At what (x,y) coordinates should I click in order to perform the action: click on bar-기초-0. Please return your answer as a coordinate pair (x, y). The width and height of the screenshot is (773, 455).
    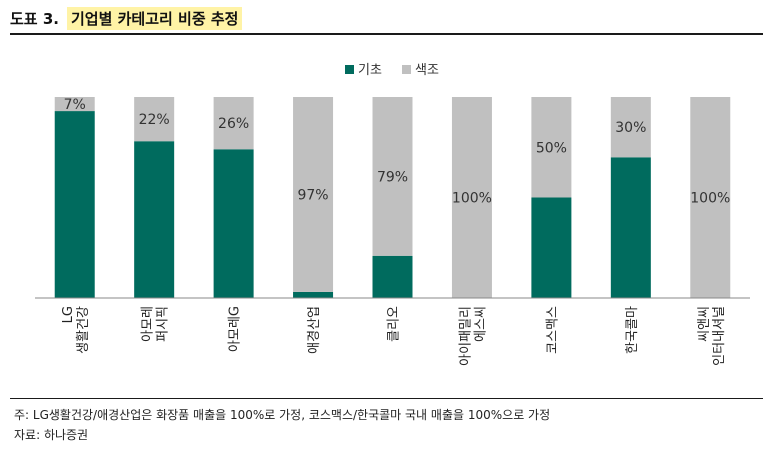
    Looking at the image, I should click on (74, 204).